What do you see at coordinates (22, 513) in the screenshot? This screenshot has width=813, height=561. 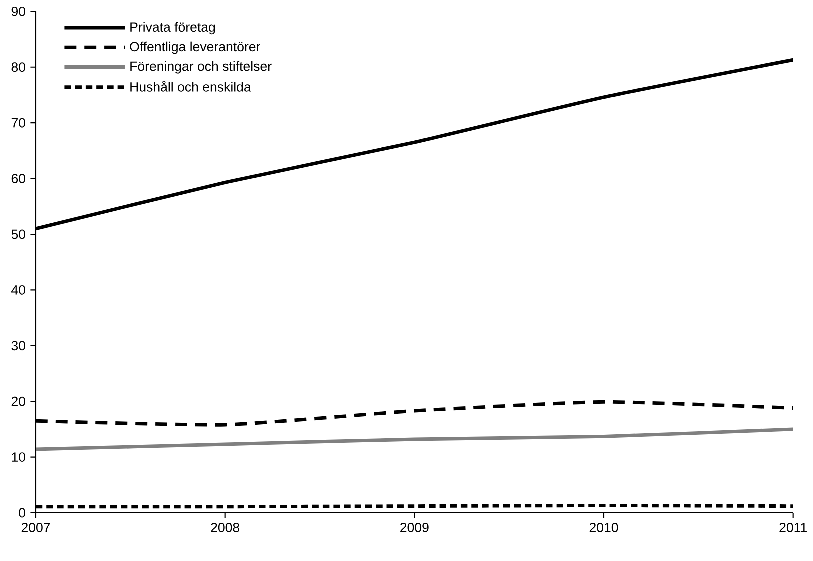 I see `y-tick-label: 0` at bounding box center [22, 513].